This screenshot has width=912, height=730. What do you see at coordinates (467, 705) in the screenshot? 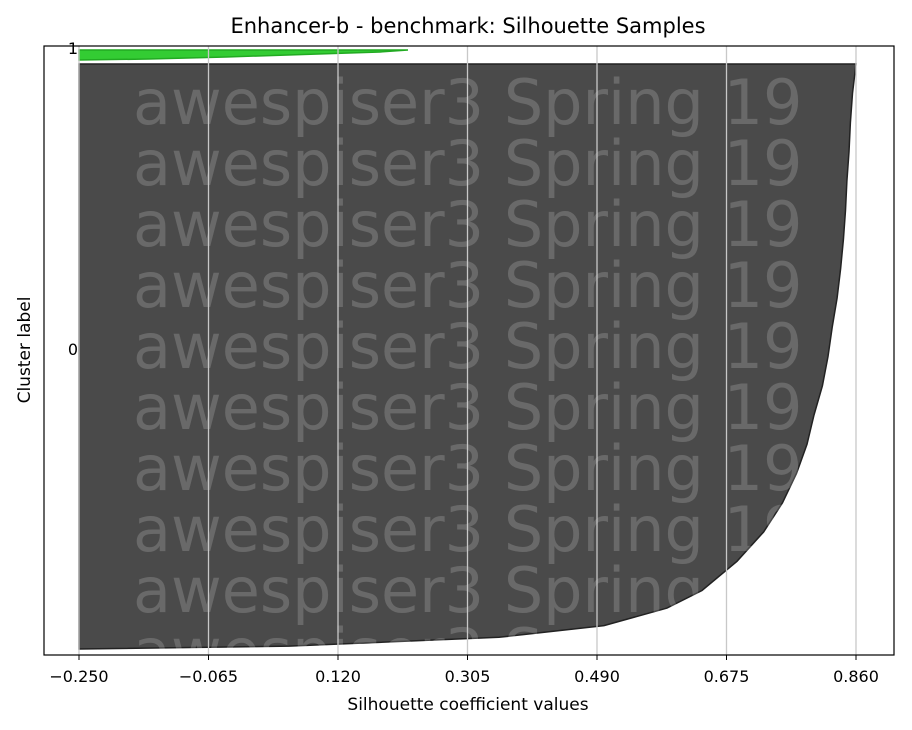
I see `x-axis-label: Silhouette coefficient values` at bounding box center [467, 705].